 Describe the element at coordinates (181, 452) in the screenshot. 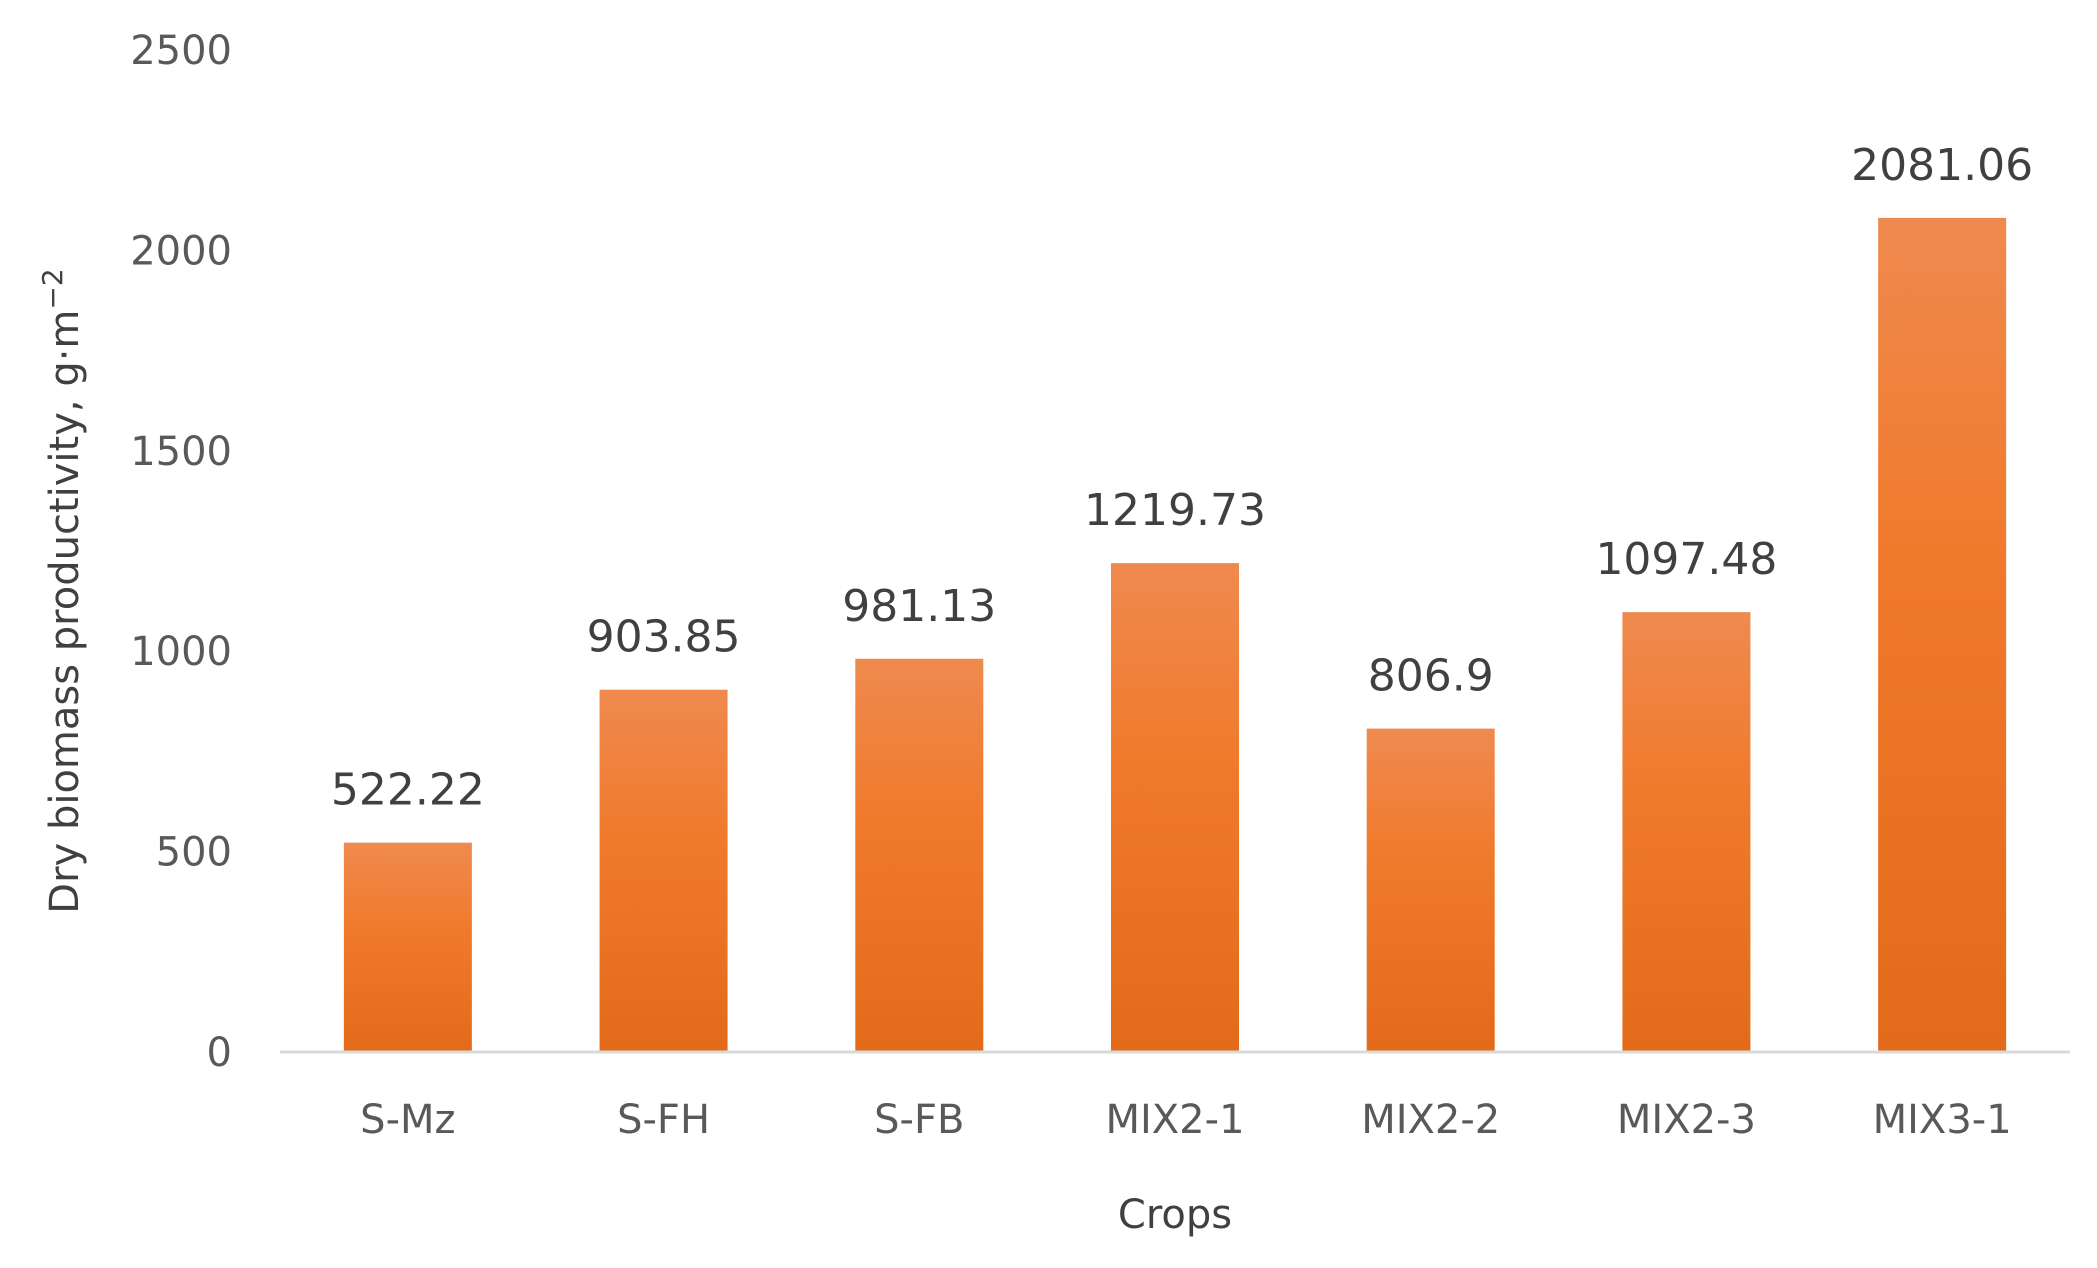

I see `y-tick-label: 1500` at that location.